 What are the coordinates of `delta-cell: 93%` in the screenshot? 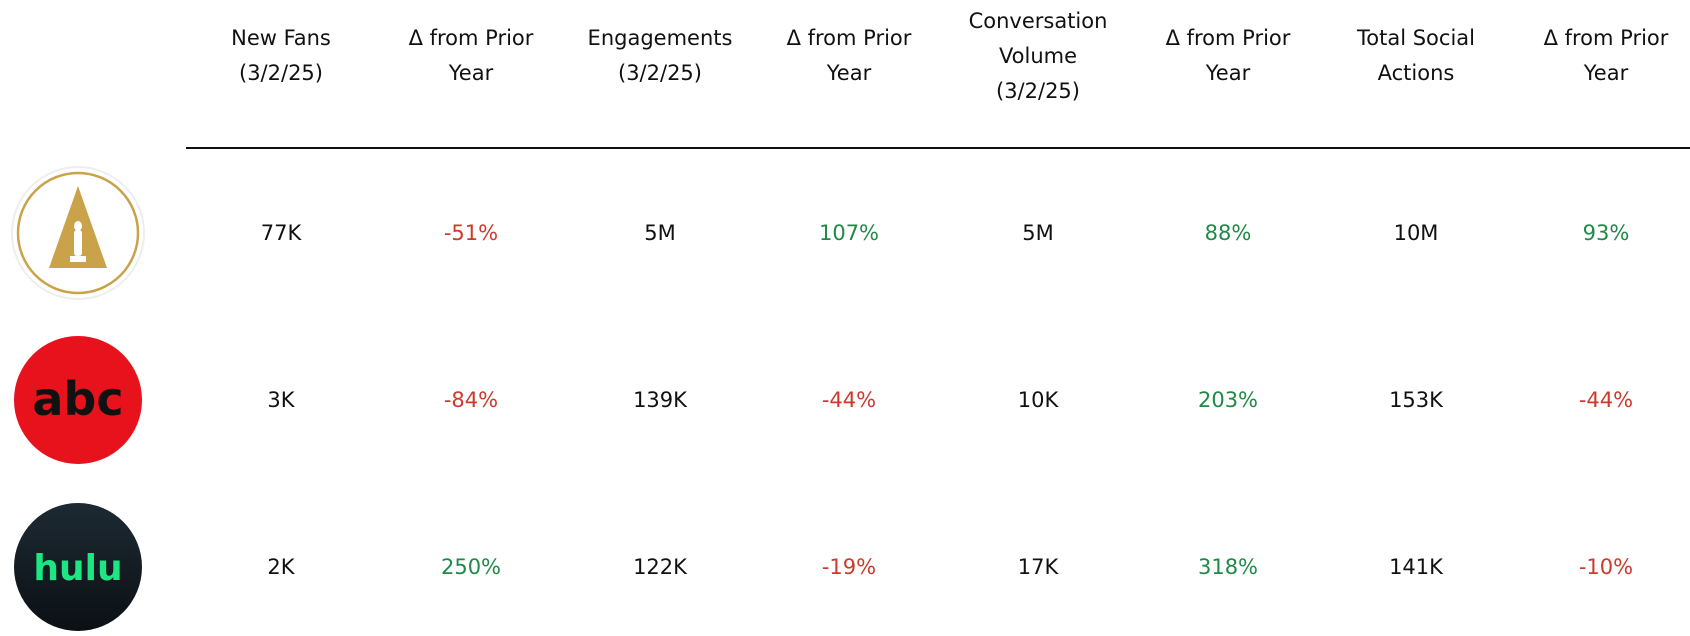 It's located at (1606, 233).